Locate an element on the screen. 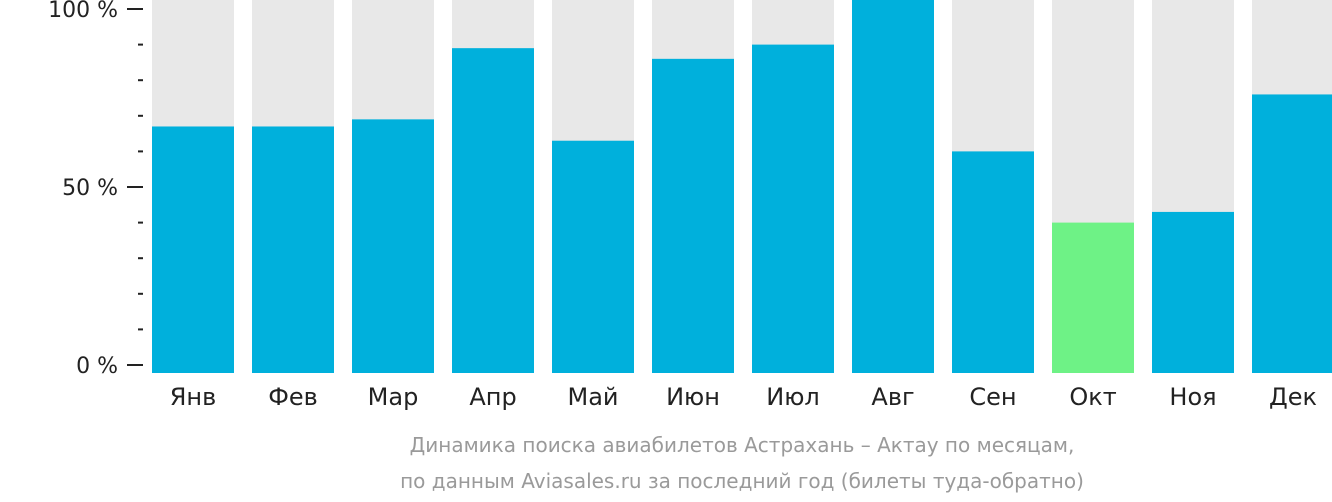 The image size is (1332, 502). x-tick-label: Июл is located at coordinates (793, 397).